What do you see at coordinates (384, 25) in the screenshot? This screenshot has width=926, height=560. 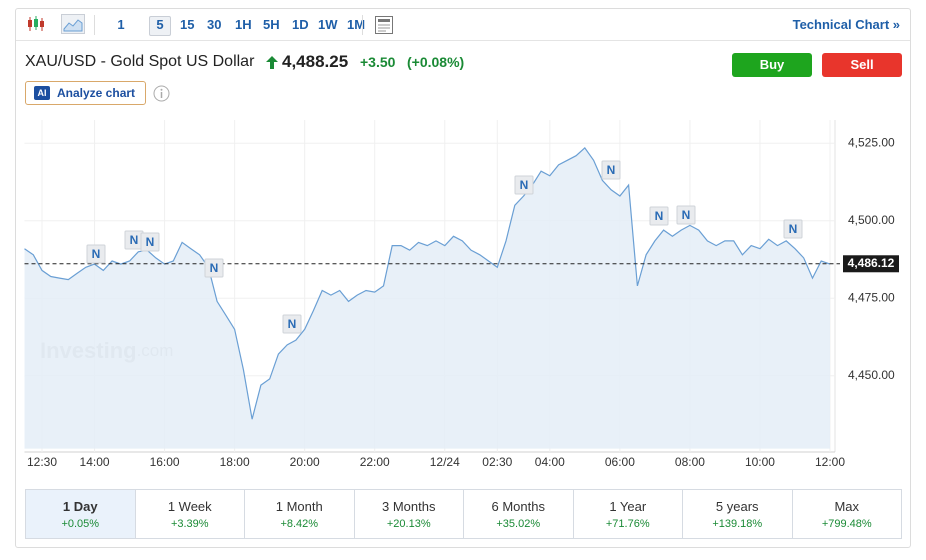 I see `layout-icon` at bounding box center [384, 25].